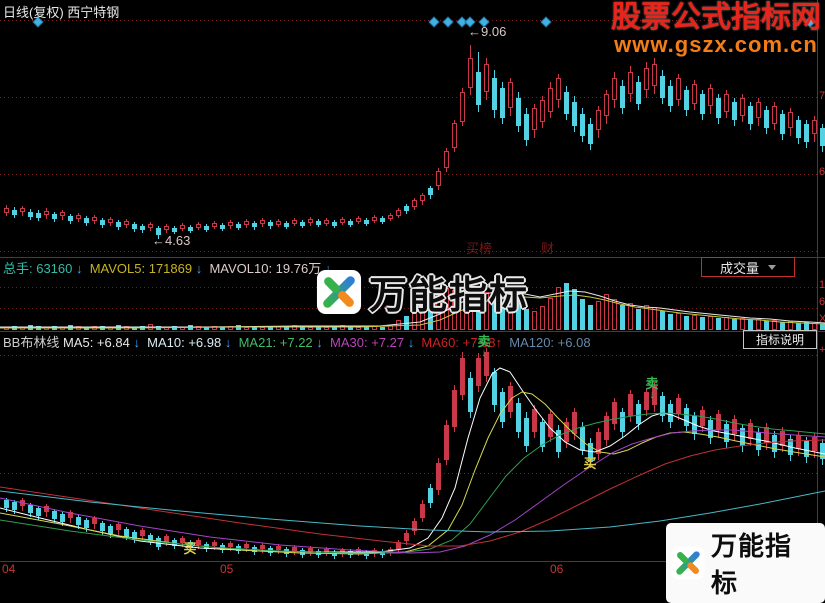 This screenshot has height=603, width=825. Describe the element at coordinates (8, 569) in the screenshot. I see `x-axis-year-label: 04` at that location.